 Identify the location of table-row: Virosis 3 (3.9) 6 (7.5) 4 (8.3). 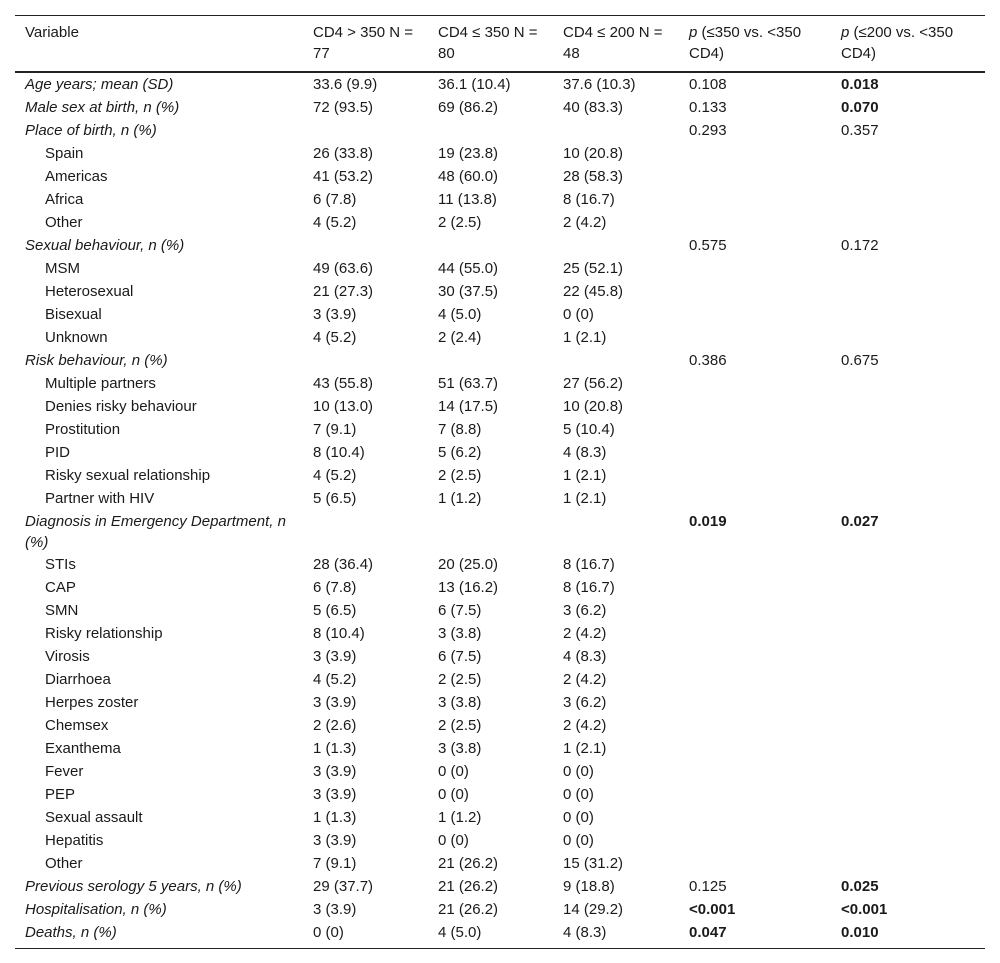
(500, 656).